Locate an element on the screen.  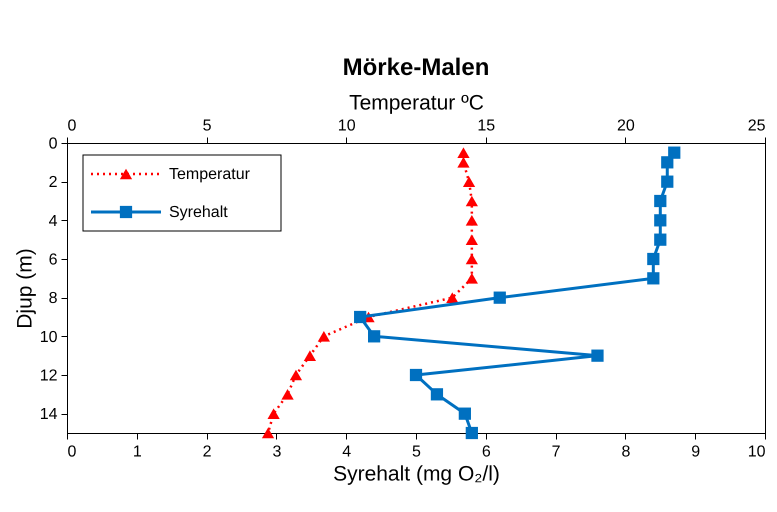
y-tick-label: 8 is located at coordinates (53, 299).